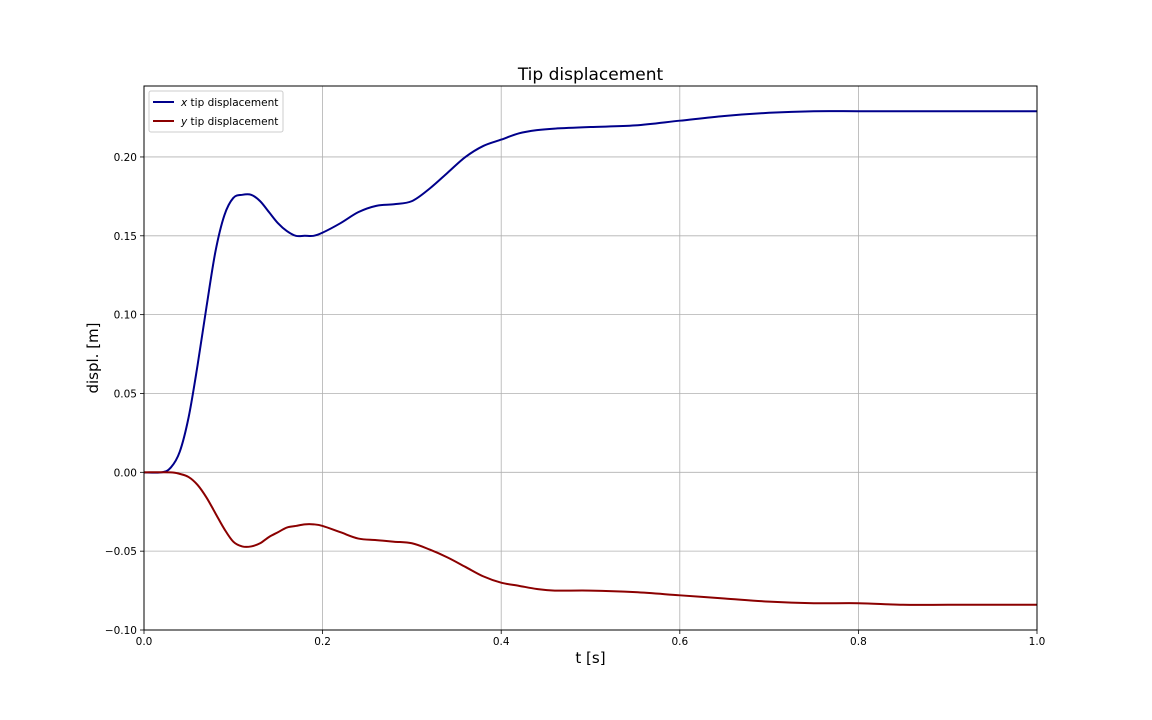 Image resolution: width=1152 pixels, height=720 pixels. Describe the element at coordinates (125, 158) in the screenshot. I see `y-tick-label: 0.20` at that location.